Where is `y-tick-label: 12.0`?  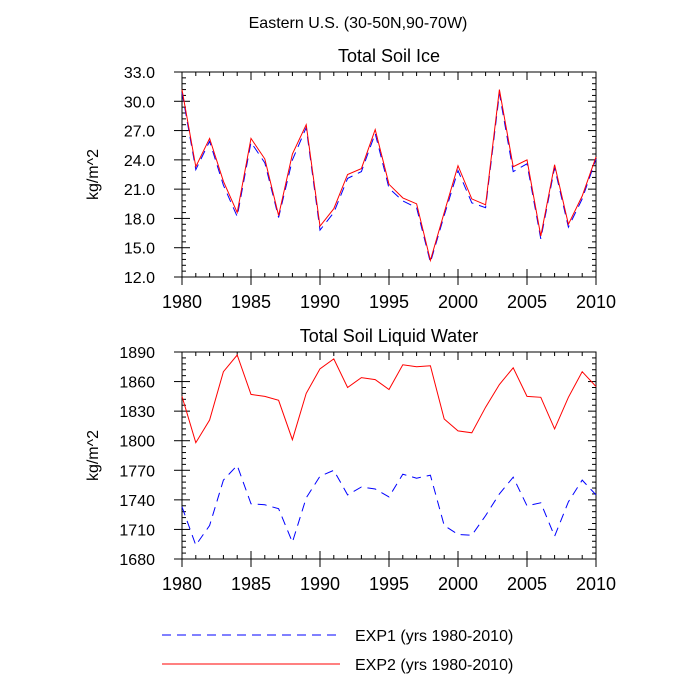 y-tick-label: 12.0 is located at coordinates (139, 278).